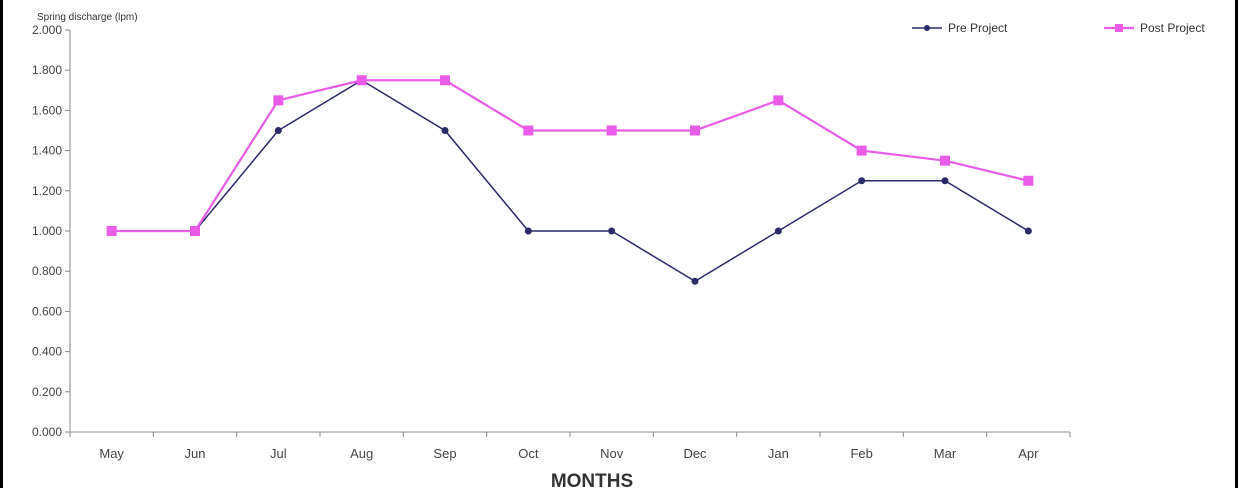 The image size is (1242, 490). I want to click on x-tick-label: Mar, so click(945, 453).